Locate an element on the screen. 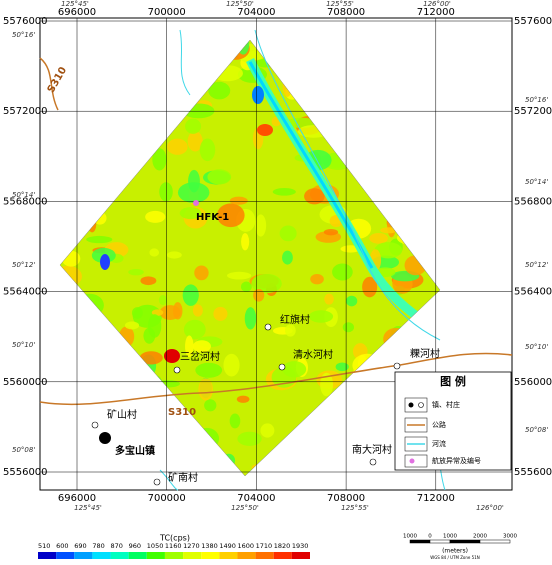 The height and width of the screenshot is (565, 552). colorbar-tick-label: 1600 is located at coordinates (245, 546).